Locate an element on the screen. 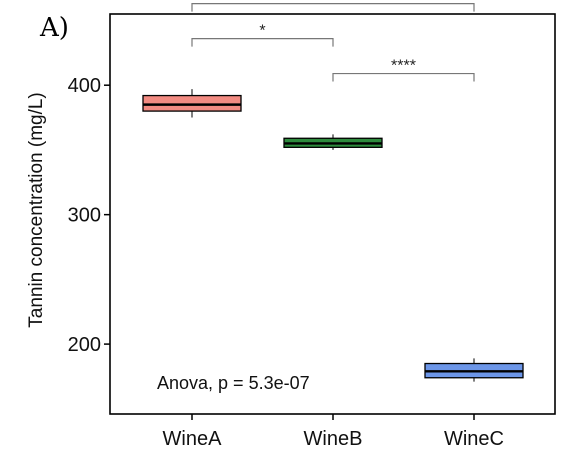 The height and width of the screenshot is (449, 569). x-tick-label: WineA is located at coordinates (193, 438).